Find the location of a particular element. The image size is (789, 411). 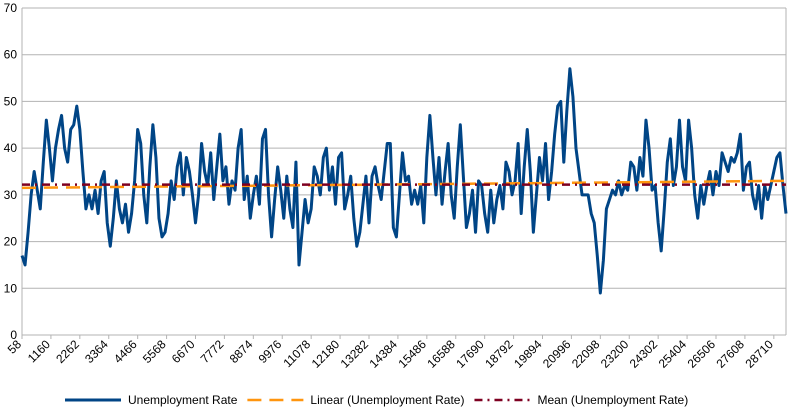

x-tick-label: 13282 is located at coordinates (355, 354).